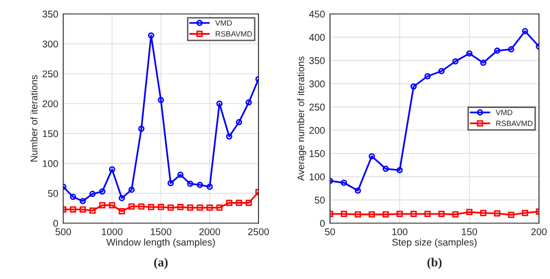 This screenshot has width=550, height=279. What do you see at coordinates (317, 14) in the screenshot?
I see `y-tick-label: 450` at bounding box center [317, 14].